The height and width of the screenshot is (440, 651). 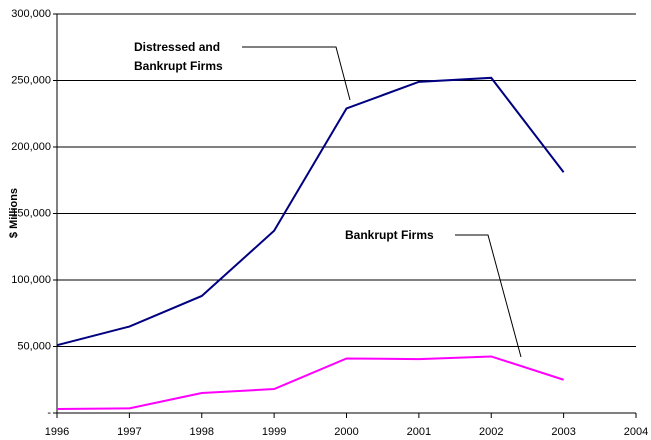 What do you see at coordinates (34, 346) in the screenshot?
I see `y-tick-label: 50,000` at bounding box center [34, 346].